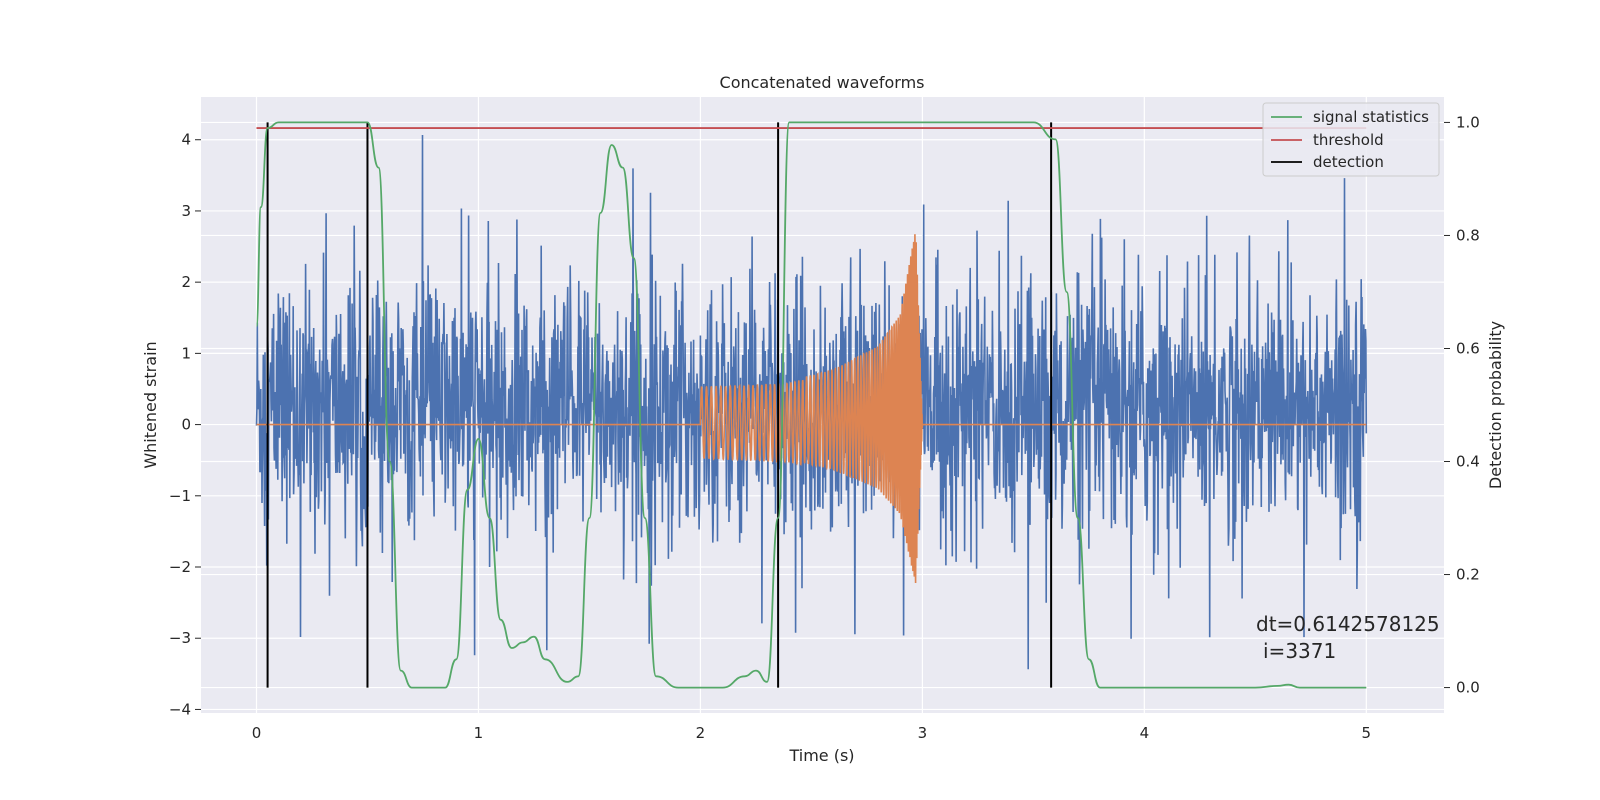 Image resolution: width=1600 pixels, height=800 pixels. What do you see at coordinates (821, 755) in the screenshot?
I see `x-axis-label: Time (s)` at bounding box center [821, 755].